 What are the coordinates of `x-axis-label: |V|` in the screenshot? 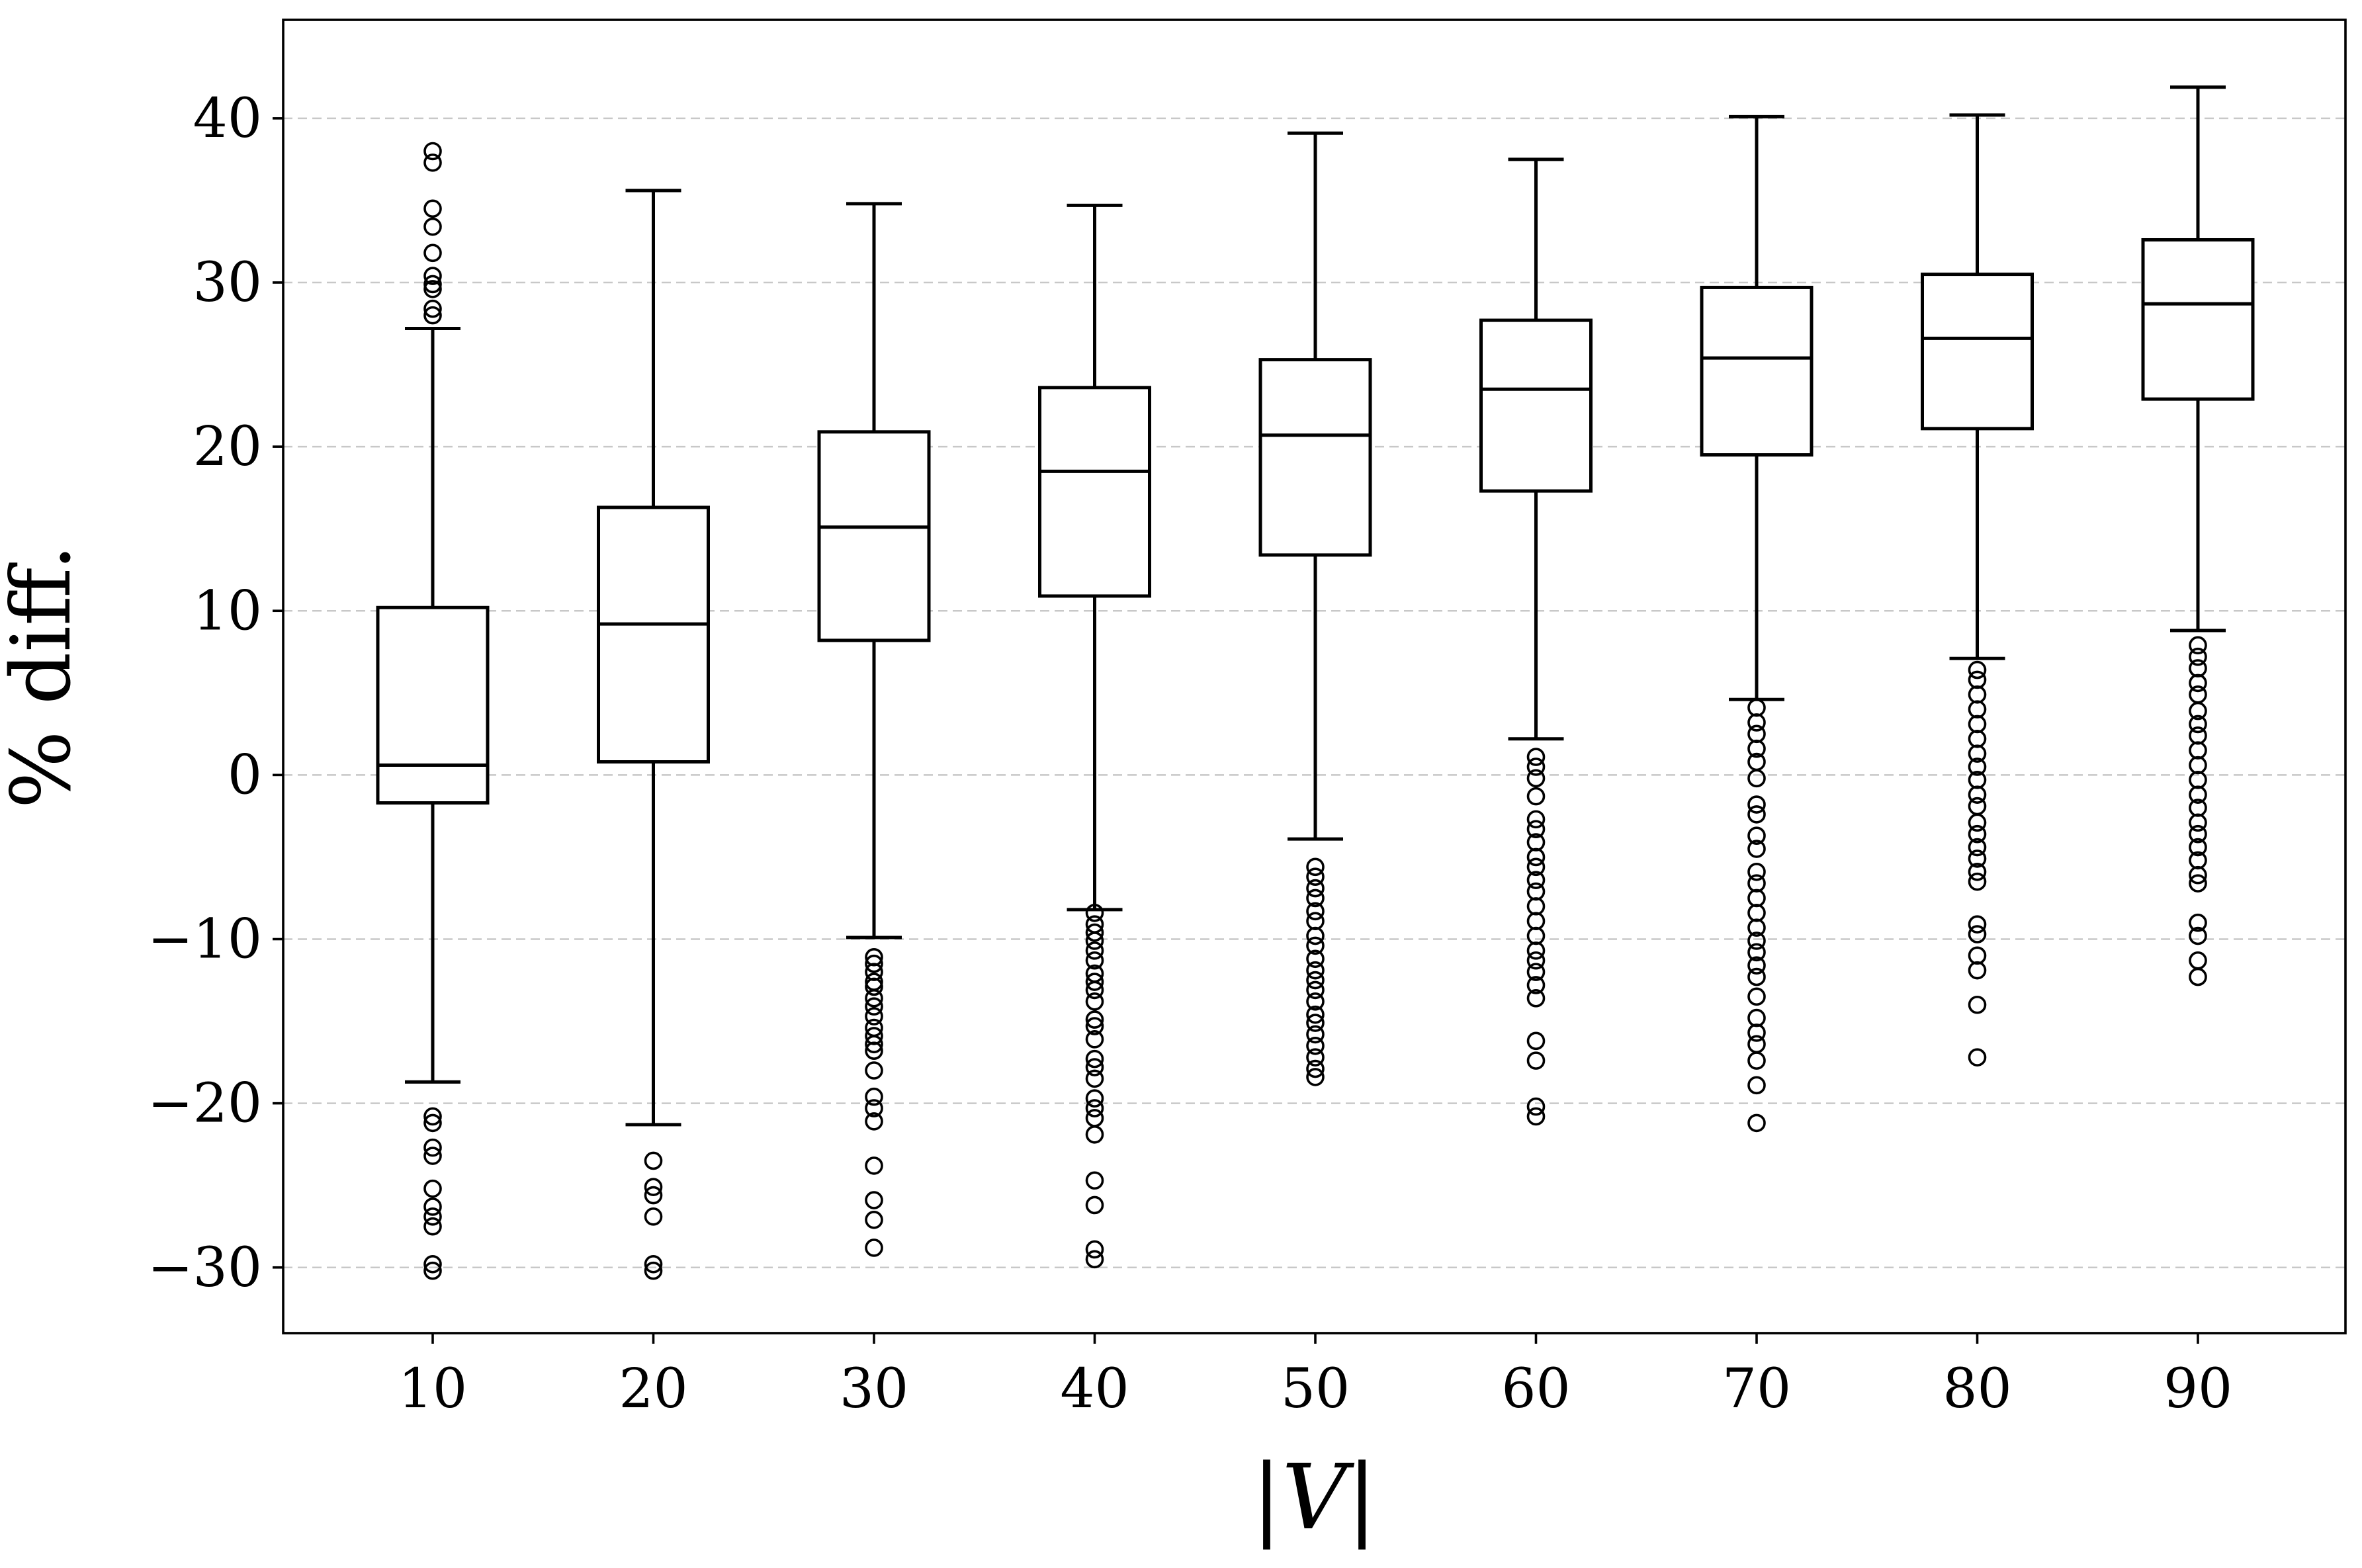 It's located at (1315, 1498).